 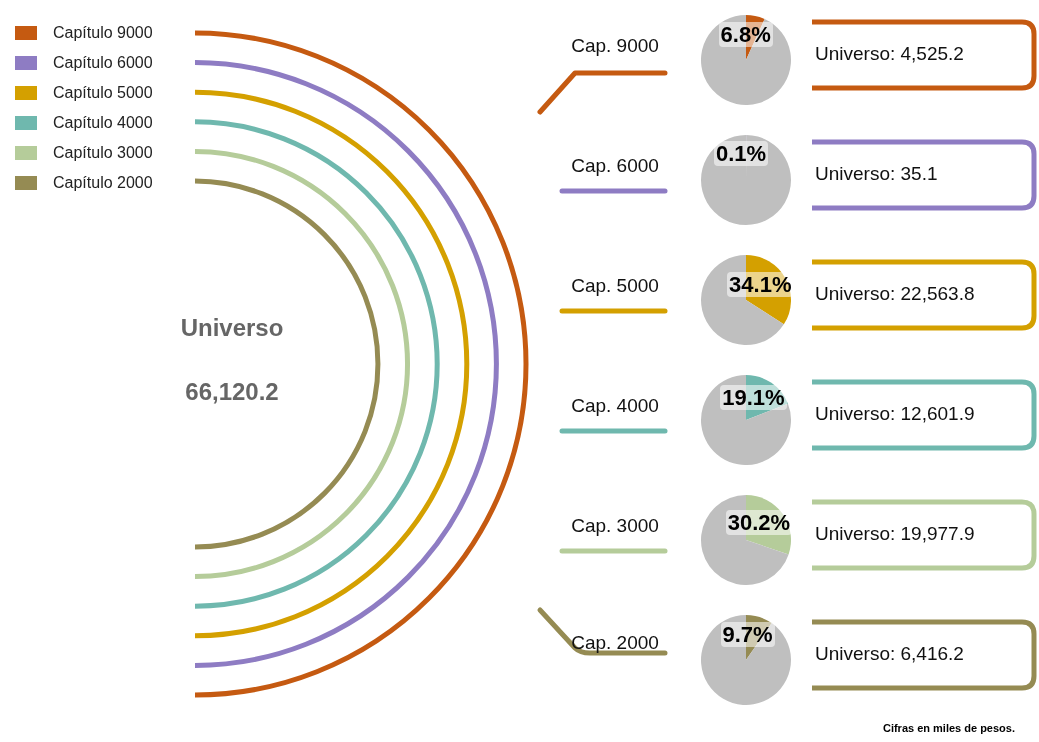 What do you see at coordinates (615, 166) in the screenshot?
I see `text: Cap. 6000` at bounding box center [615, 166].